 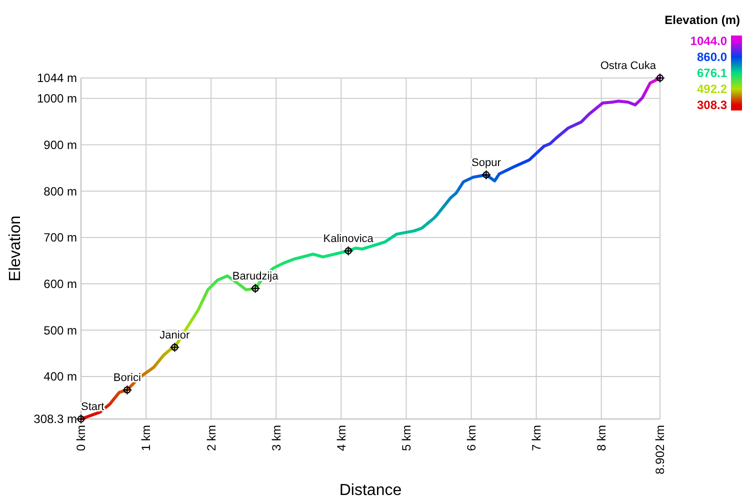 I want to click on y-tick-label: 600 m, so click(x=60, y=283).